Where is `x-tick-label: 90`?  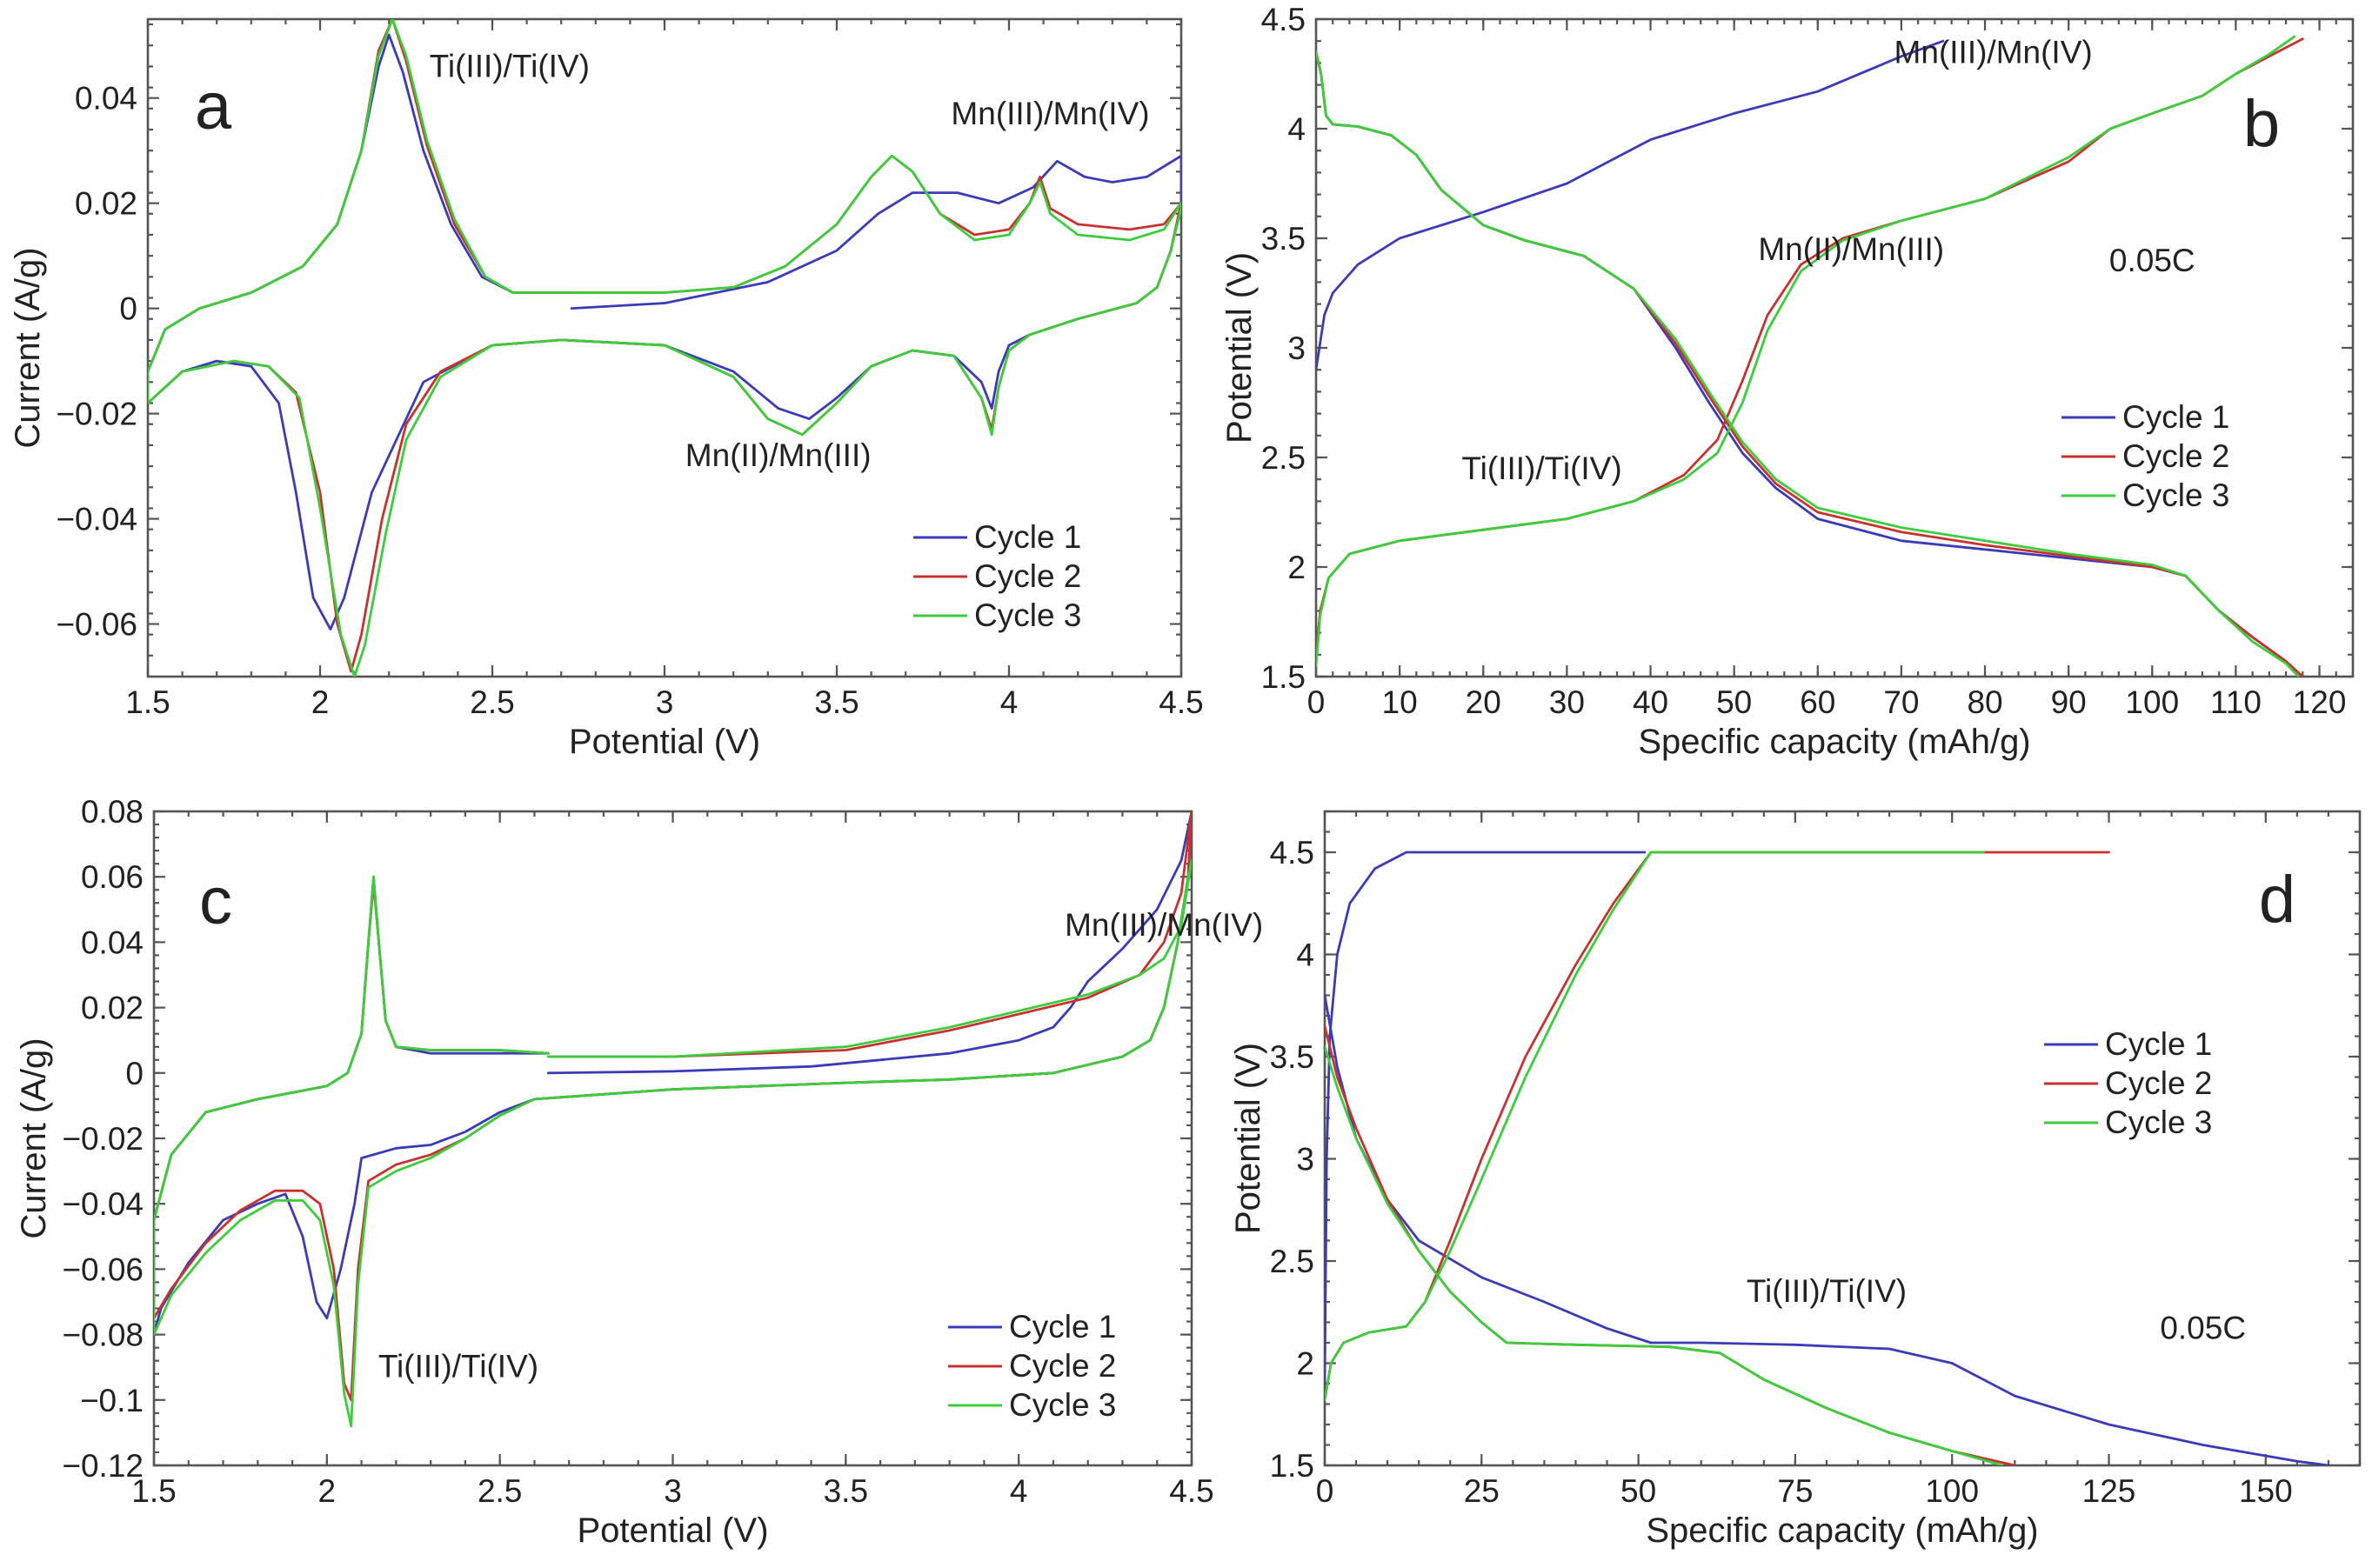
x-tick-label: 90 is located at coordinates (2069, 702).